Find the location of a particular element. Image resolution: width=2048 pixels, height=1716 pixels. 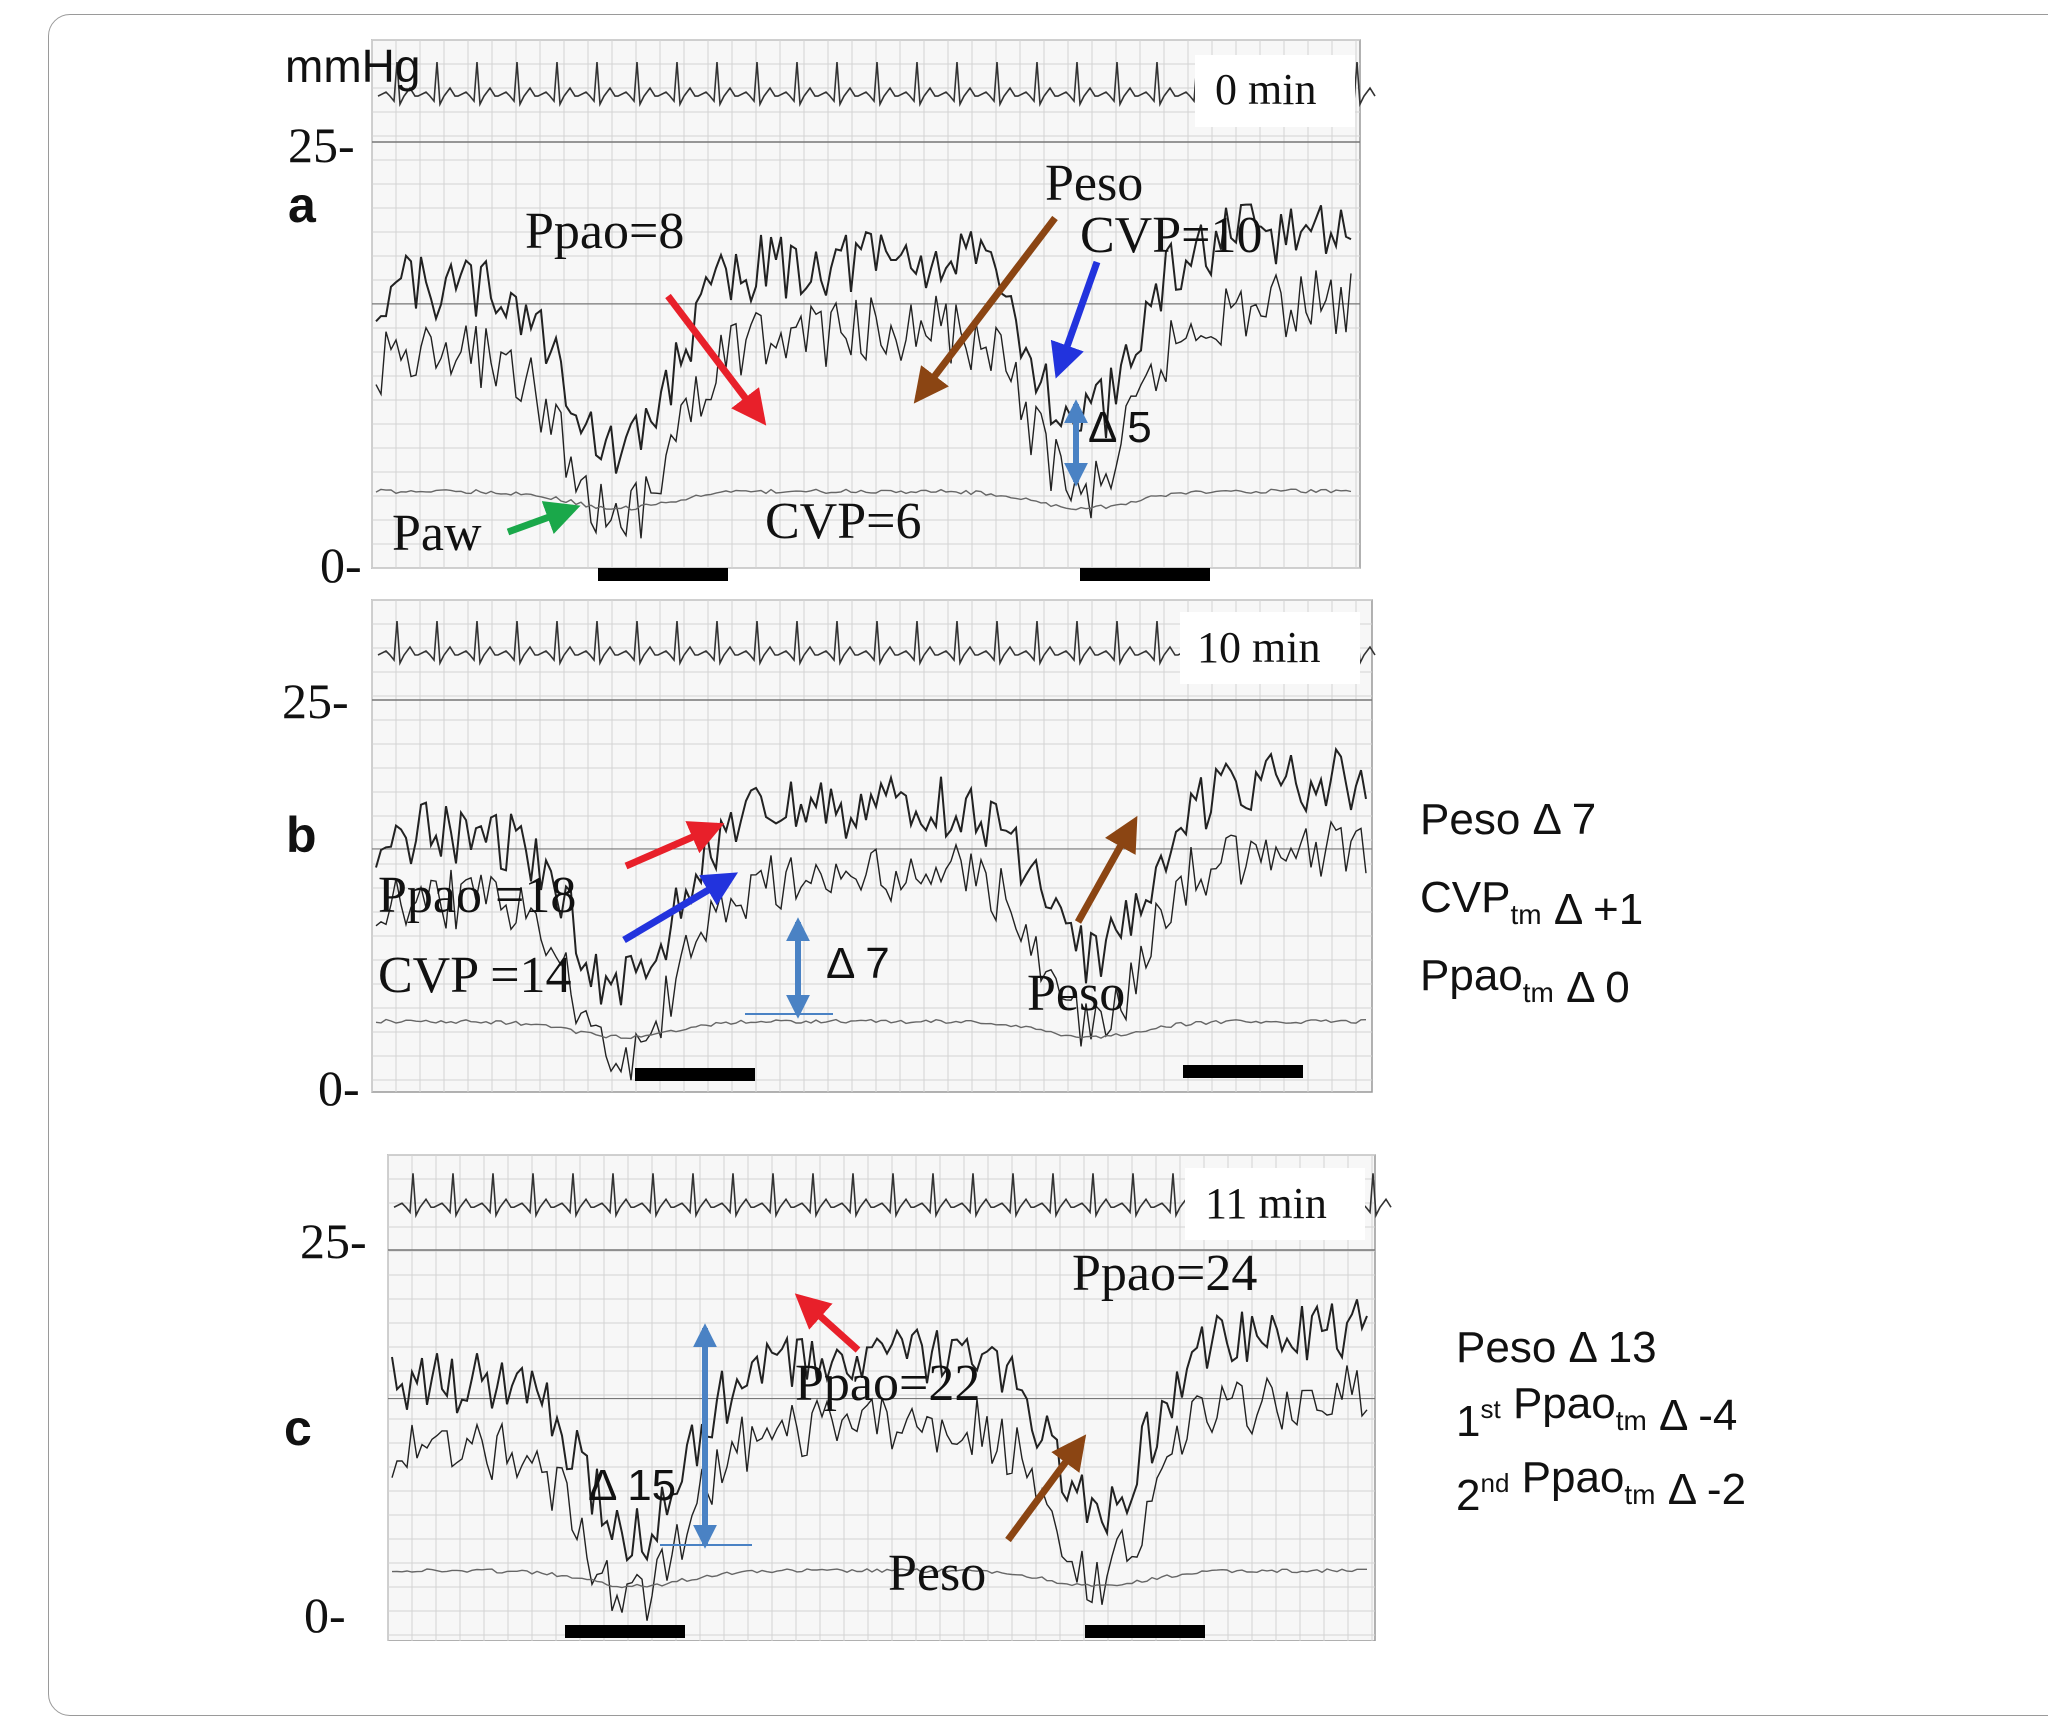

panel-a-y-bottom: 0- is located at coordinates (341, 565).